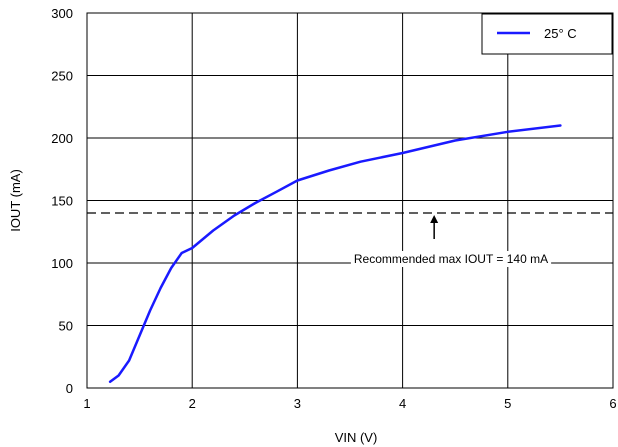 This screenshot has width=618, height=447. Describe the element at coordinates (507, 403) in the screenshot. I see `x-tick-label: 5` at that location.